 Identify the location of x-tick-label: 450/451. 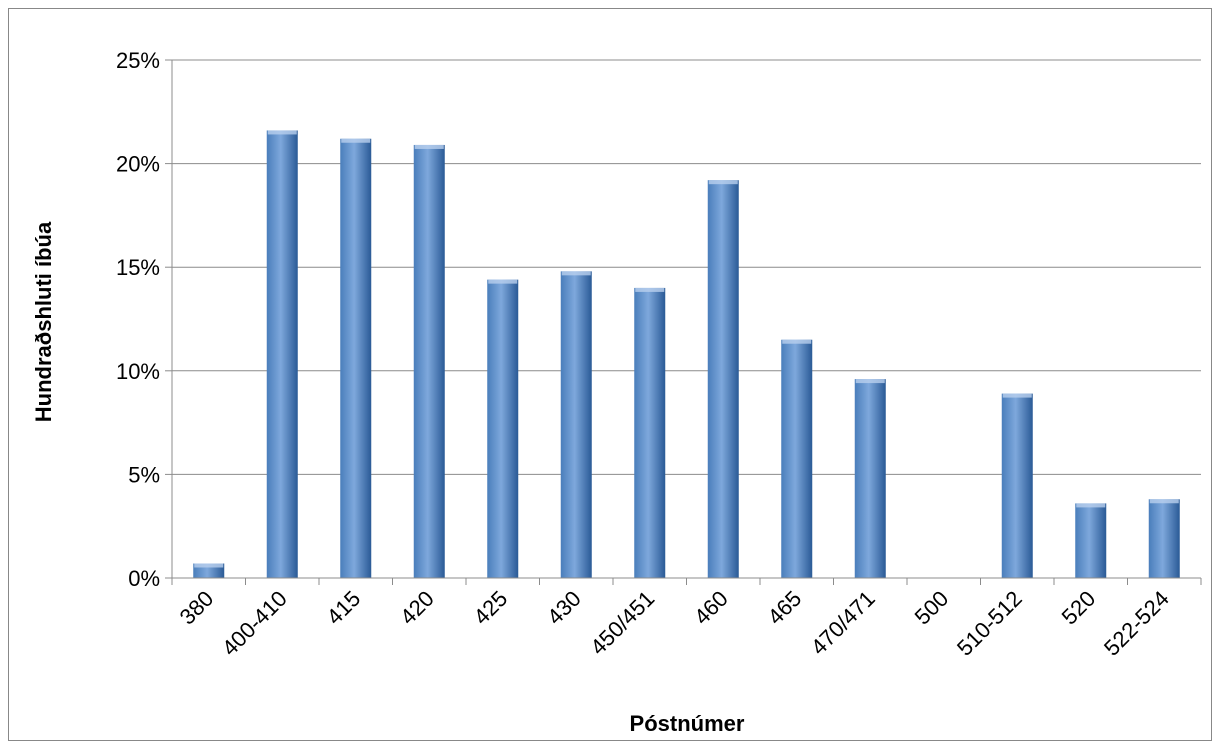
(622, 623).